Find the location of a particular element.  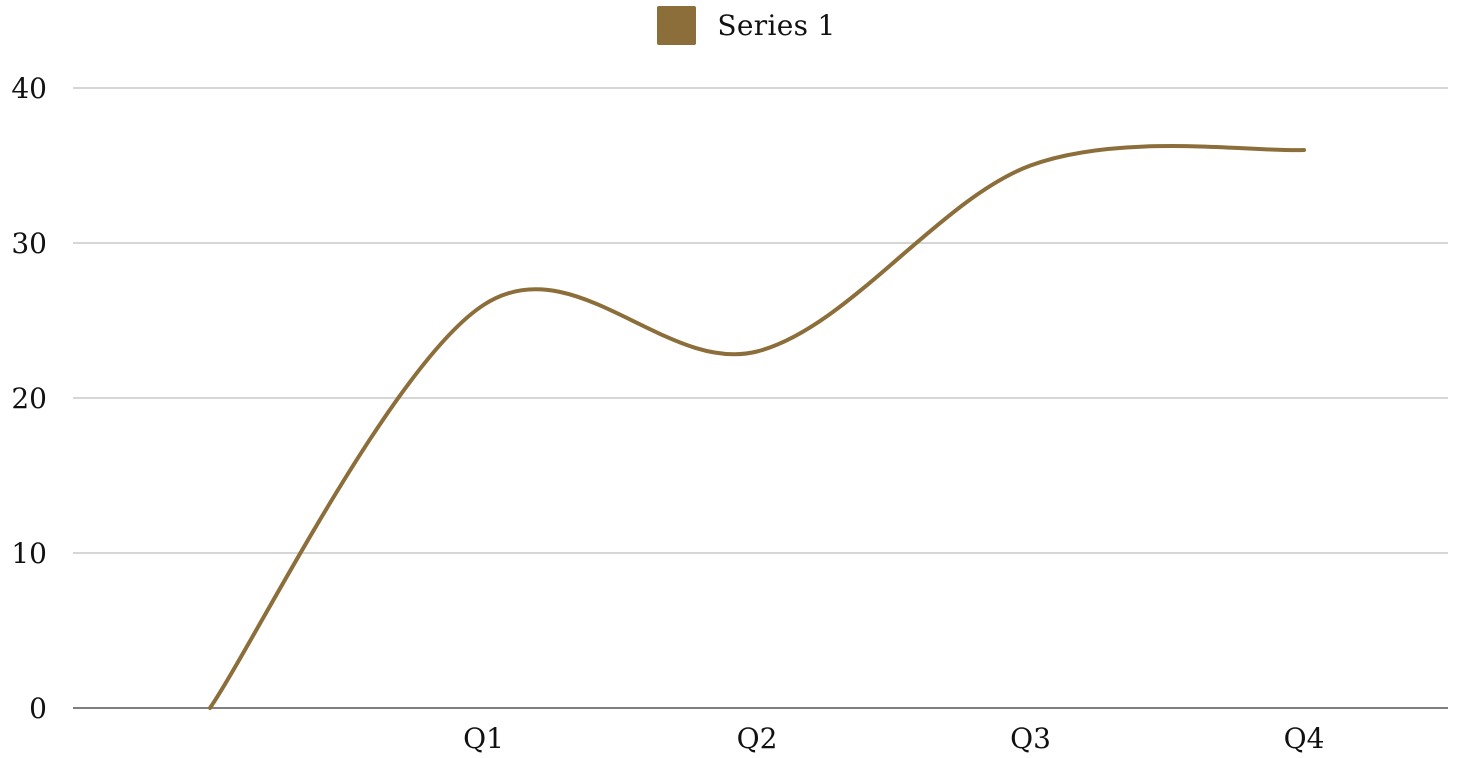

y-tick-label: 10 is located at coordinates (29, 553).